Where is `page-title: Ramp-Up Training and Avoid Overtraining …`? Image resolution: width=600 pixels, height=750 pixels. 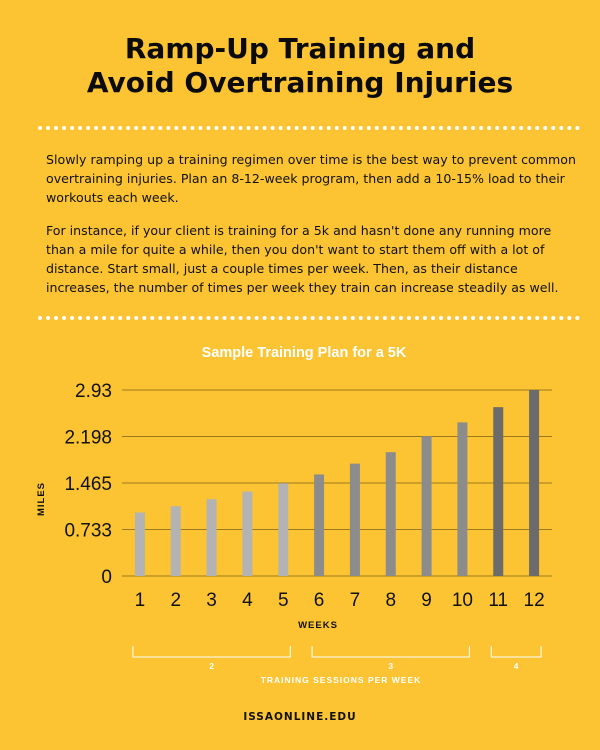
page-title: Ramp-Up Training and Avoid Overtraining … is located at coordinates (300, 66).